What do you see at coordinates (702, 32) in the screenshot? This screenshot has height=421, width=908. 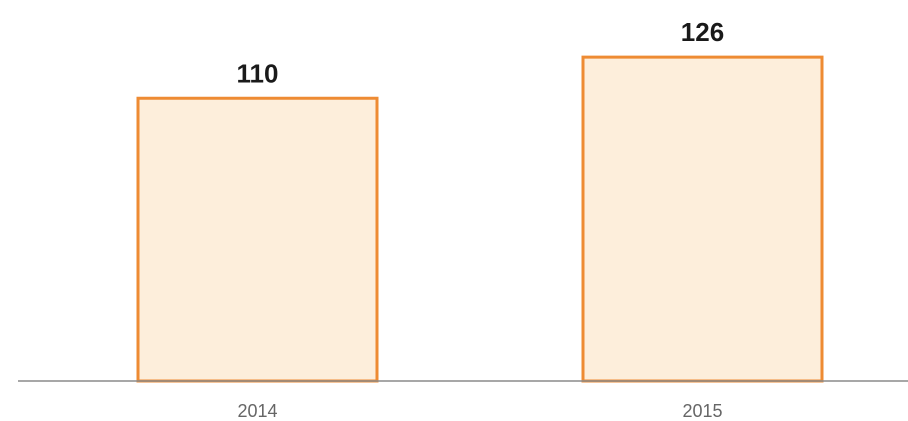 I see `value-label-2015: 126` at bounding box center [702, 32].